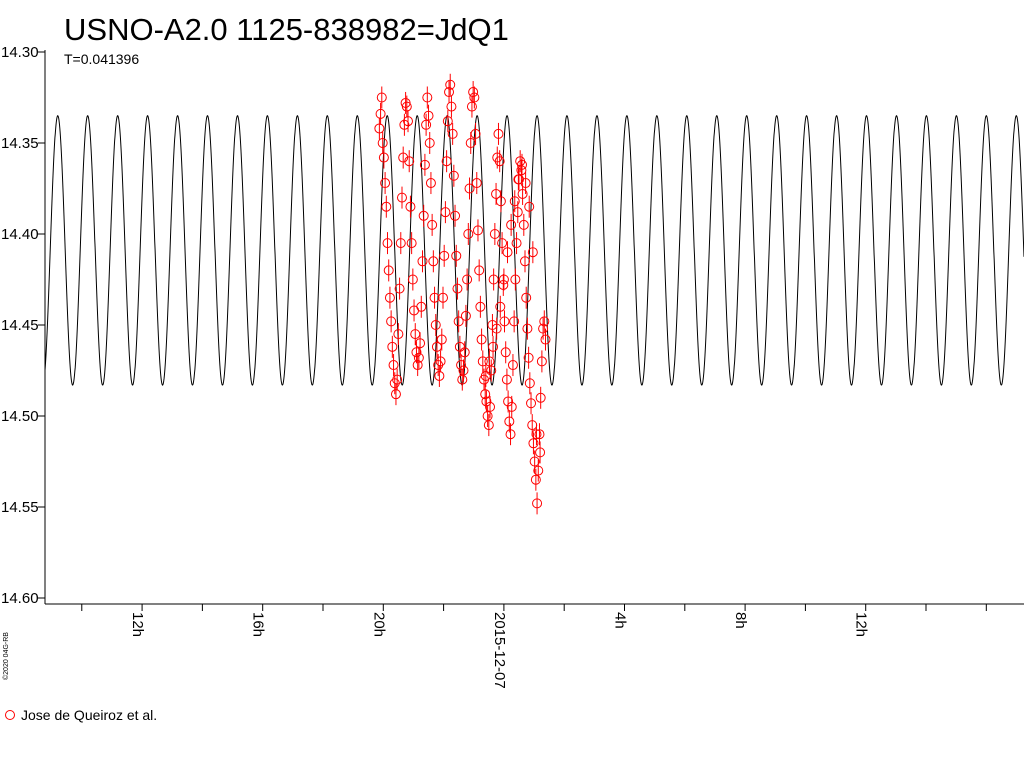 This screenshot has height=768, width=1024. Describe the element at coordinates (10, 715) in the screenshot. I see `legend-marker` at that location.